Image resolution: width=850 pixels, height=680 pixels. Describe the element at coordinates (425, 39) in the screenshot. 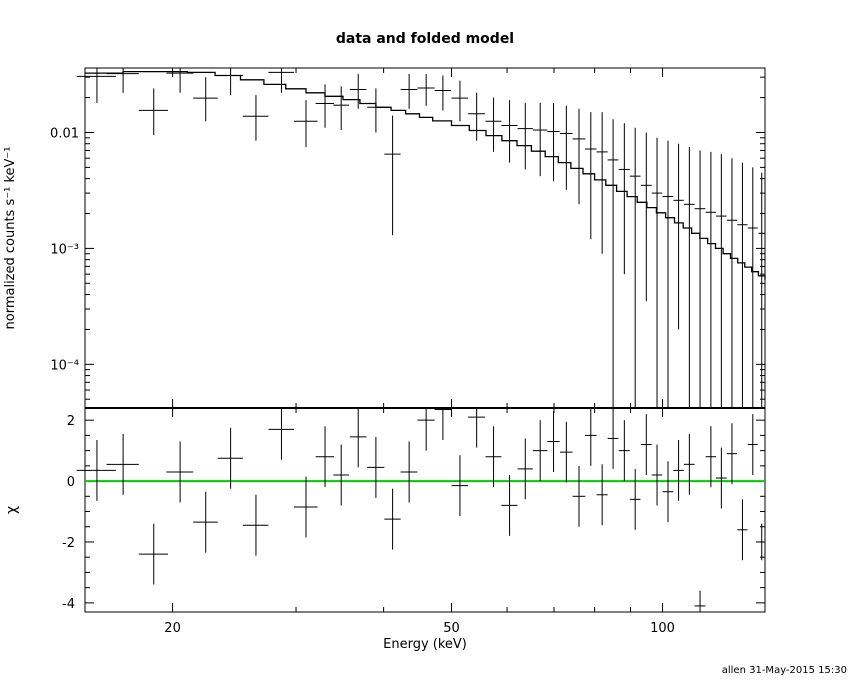

I see `chart-title: data and folded model` at that location.